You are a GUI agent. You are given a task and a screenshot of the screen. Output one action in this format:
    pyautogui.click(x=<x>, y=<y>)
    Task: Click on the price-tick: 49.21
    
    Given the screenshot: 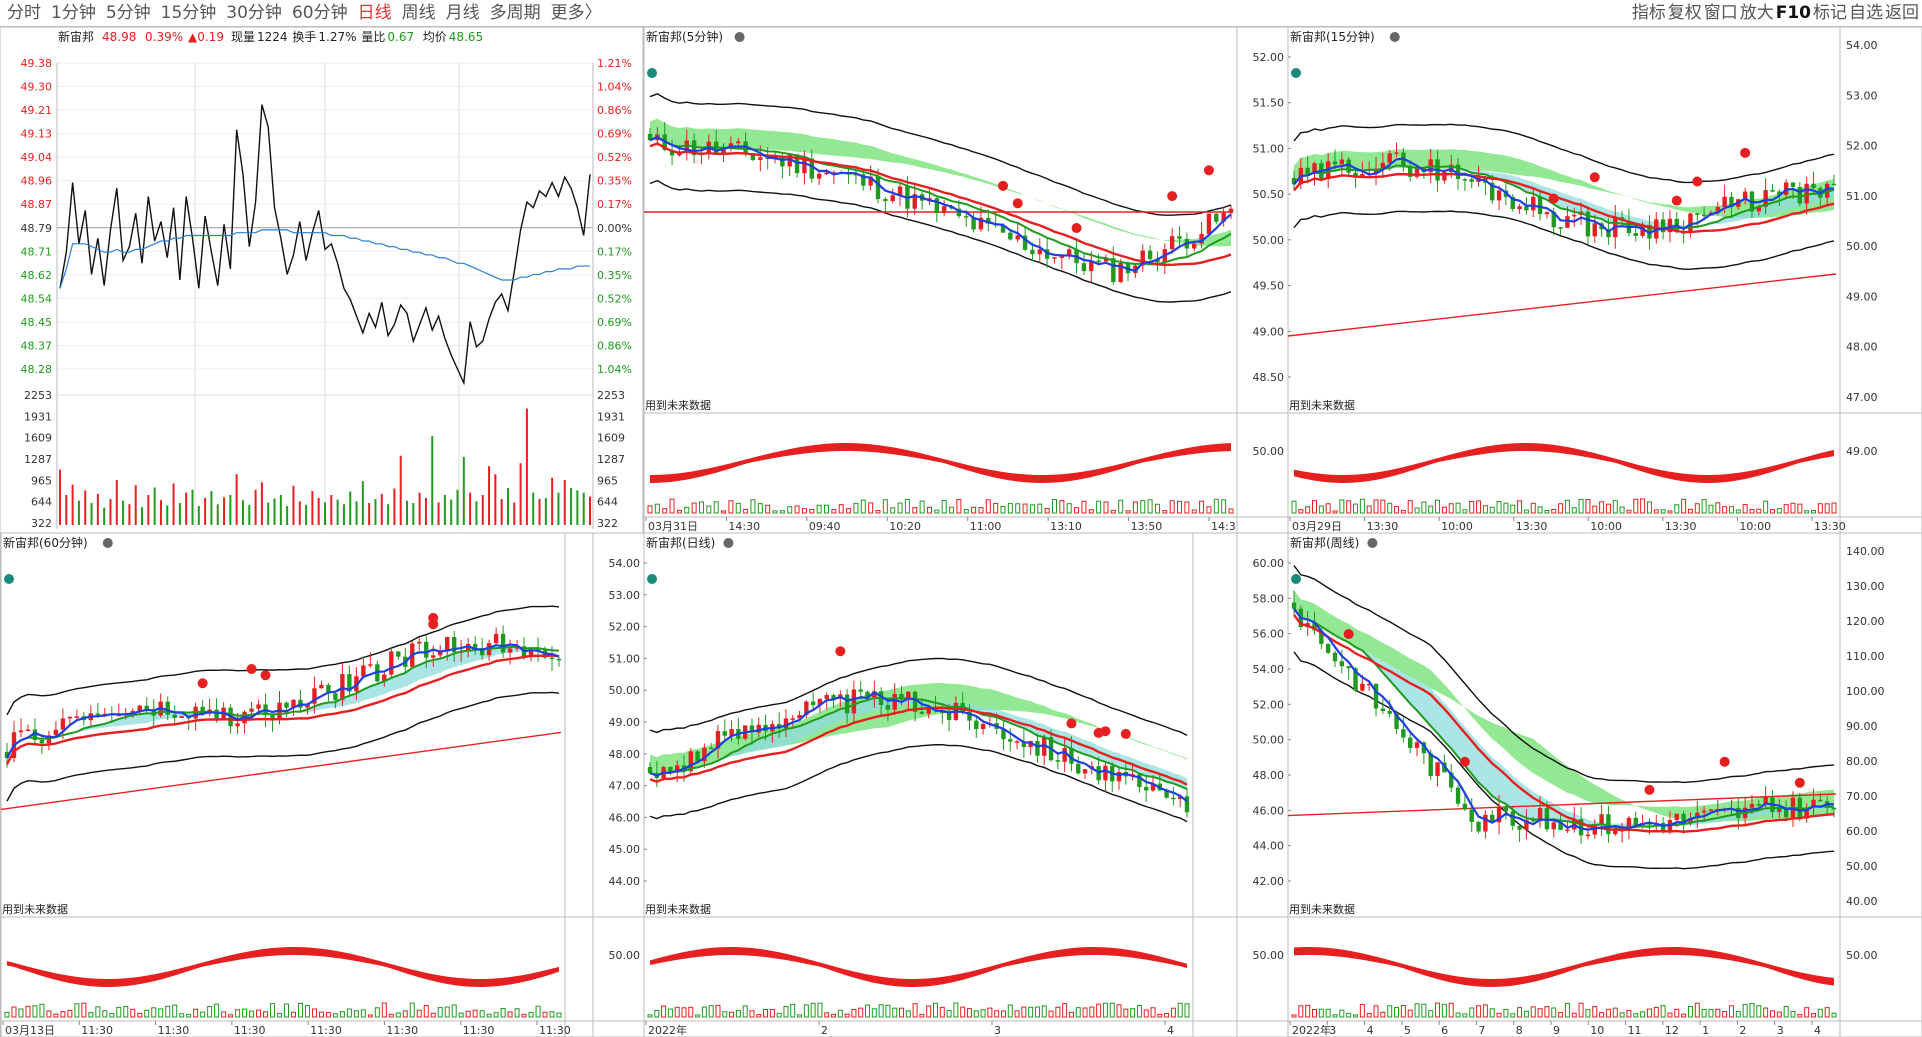 What is the action you would take?
    pyautogui.click(x=37, y=110)
    